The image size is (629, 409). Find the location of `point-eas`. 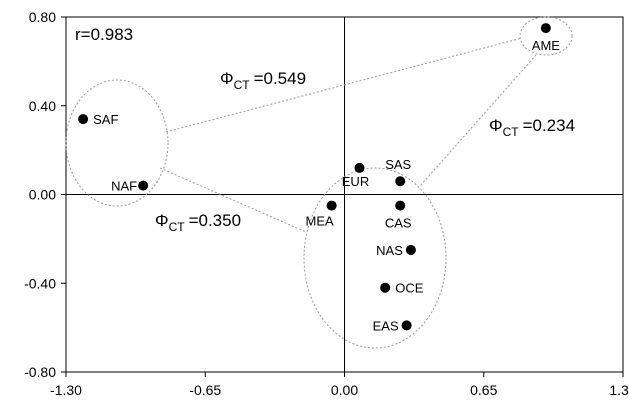

point-eas is located at coordinates (406, 325).